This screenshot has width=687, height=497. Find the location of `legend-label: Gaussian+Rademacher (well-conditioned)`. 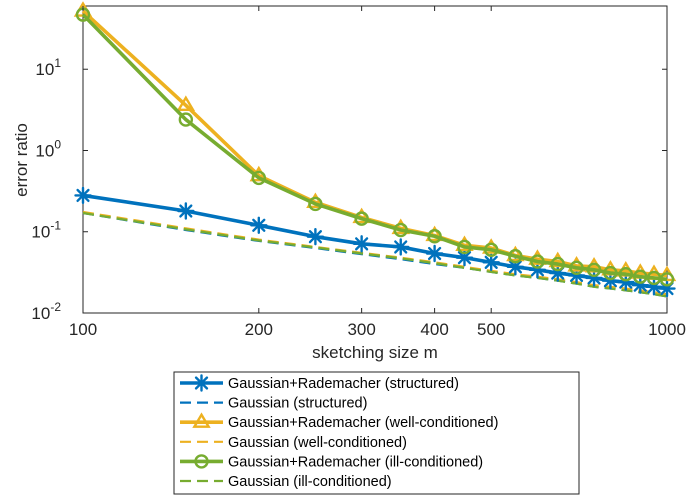

legend-label: Gaussian+Rademacher (well-conditioned) is located at coordinates (363, 423).